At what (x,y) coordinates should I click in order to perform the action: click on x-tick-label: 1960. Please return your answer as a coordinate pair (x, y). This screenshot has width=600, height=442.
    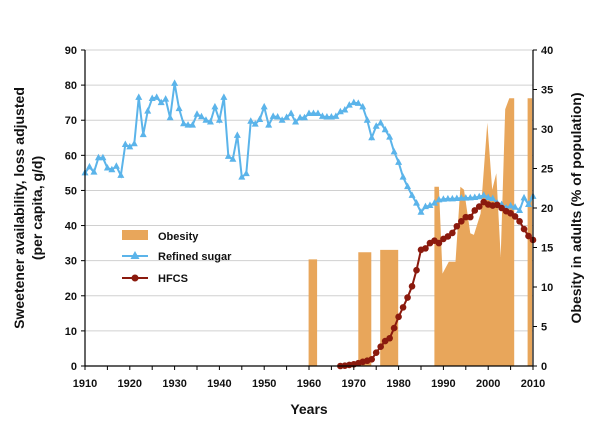
    Looking at the image, I should click on (309, 384).